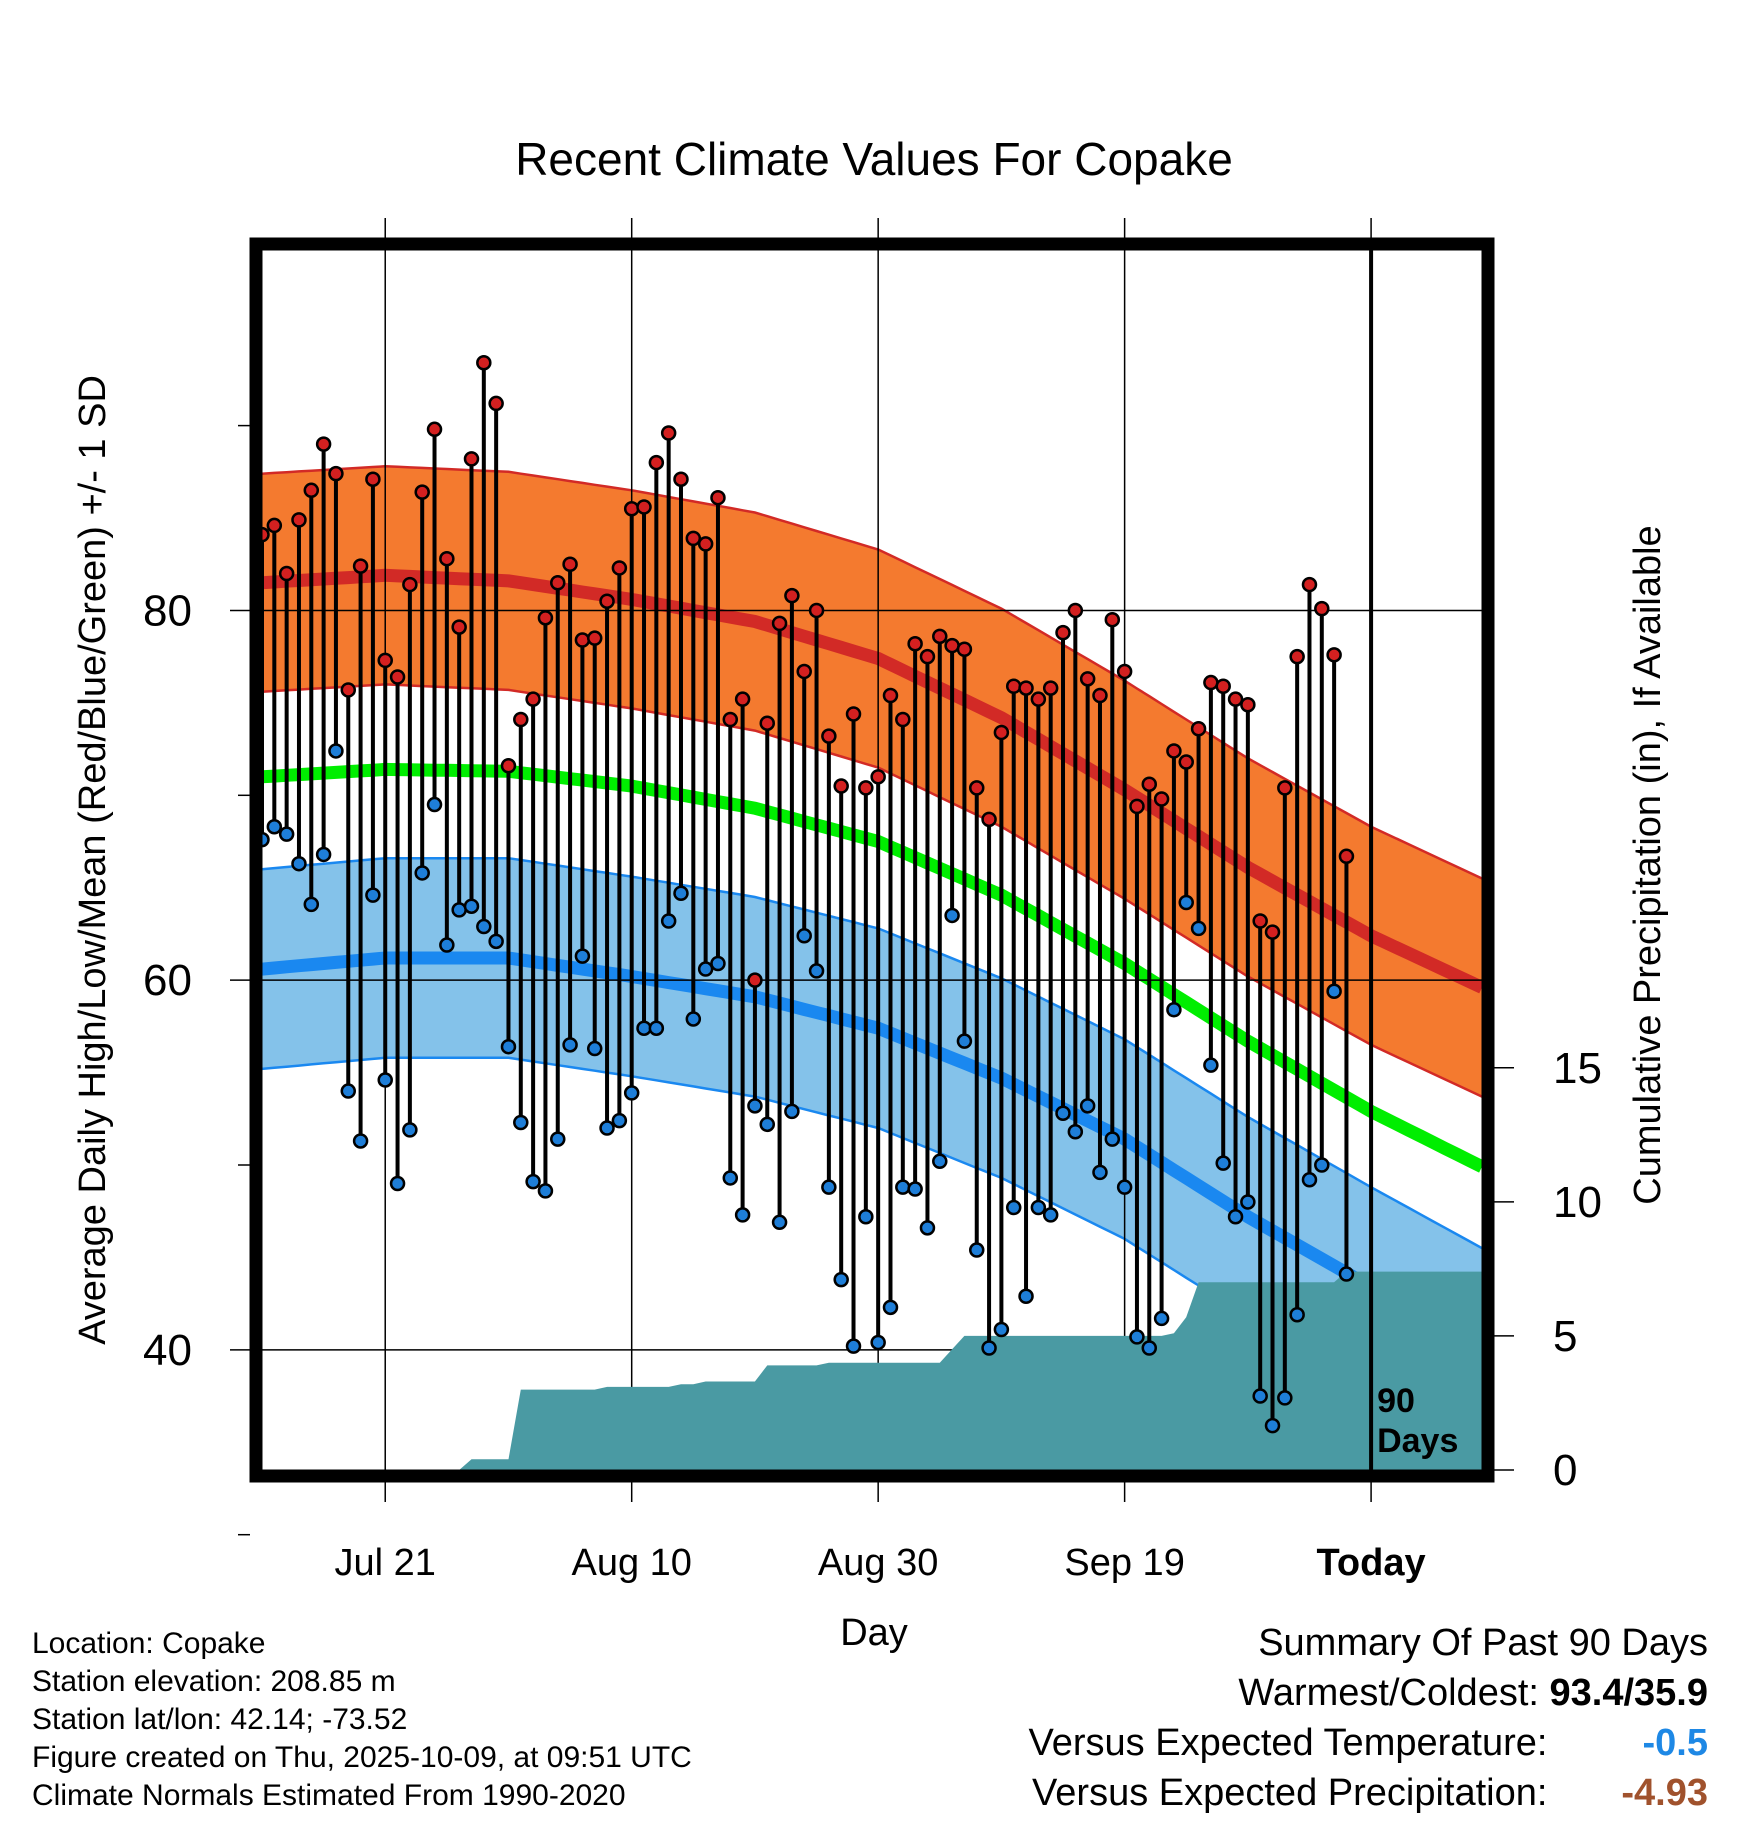 This screenshot has height=1828, width=1748. Describe the element at coordinates (631, 1563) in the screenshot. I see `x-tick-label: Aug 10` at that location.